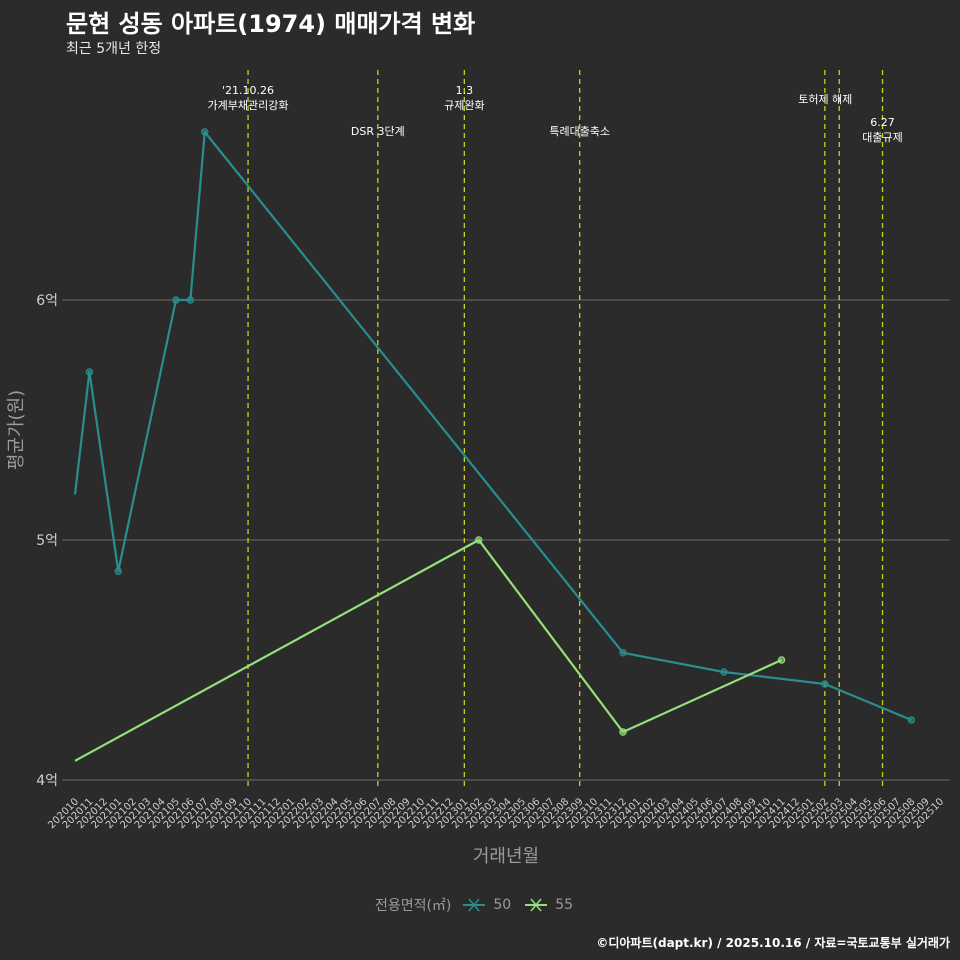  I want to click on event-label: 6.27, so click(882, 122).